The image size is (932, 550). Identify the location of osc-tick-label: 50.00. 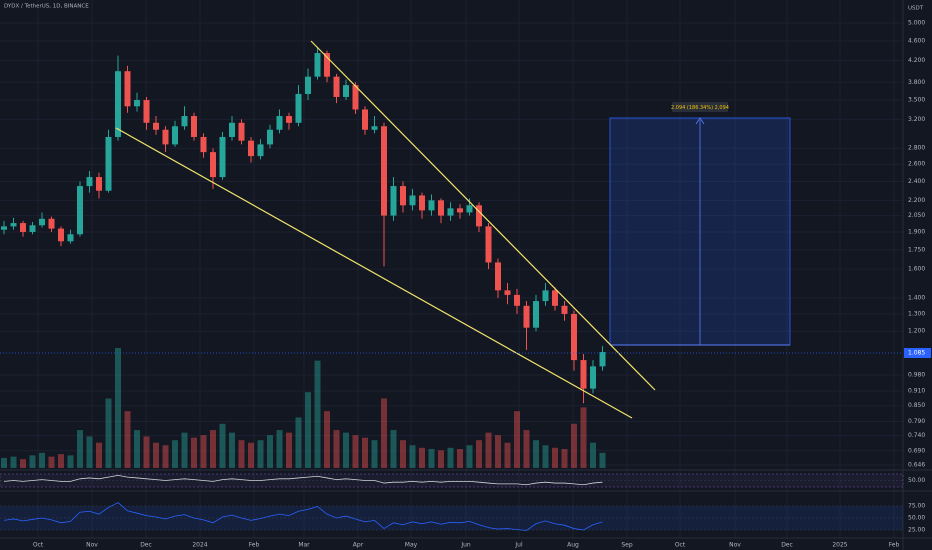
(916, 480).